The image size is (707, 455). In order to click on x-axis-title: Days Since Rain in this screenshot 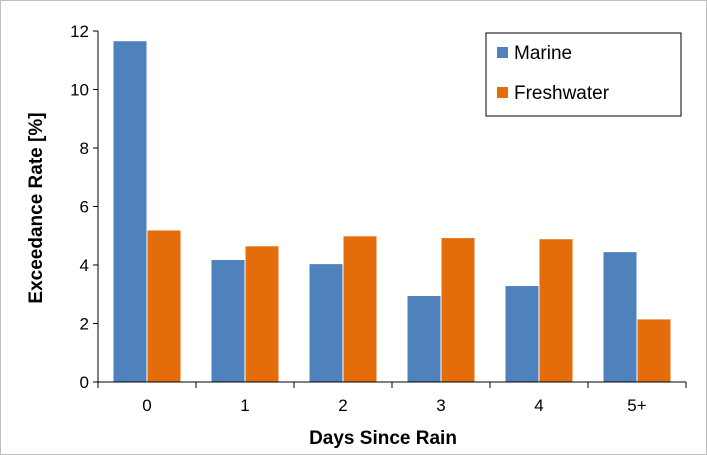, I will do `click(383, 438)`.